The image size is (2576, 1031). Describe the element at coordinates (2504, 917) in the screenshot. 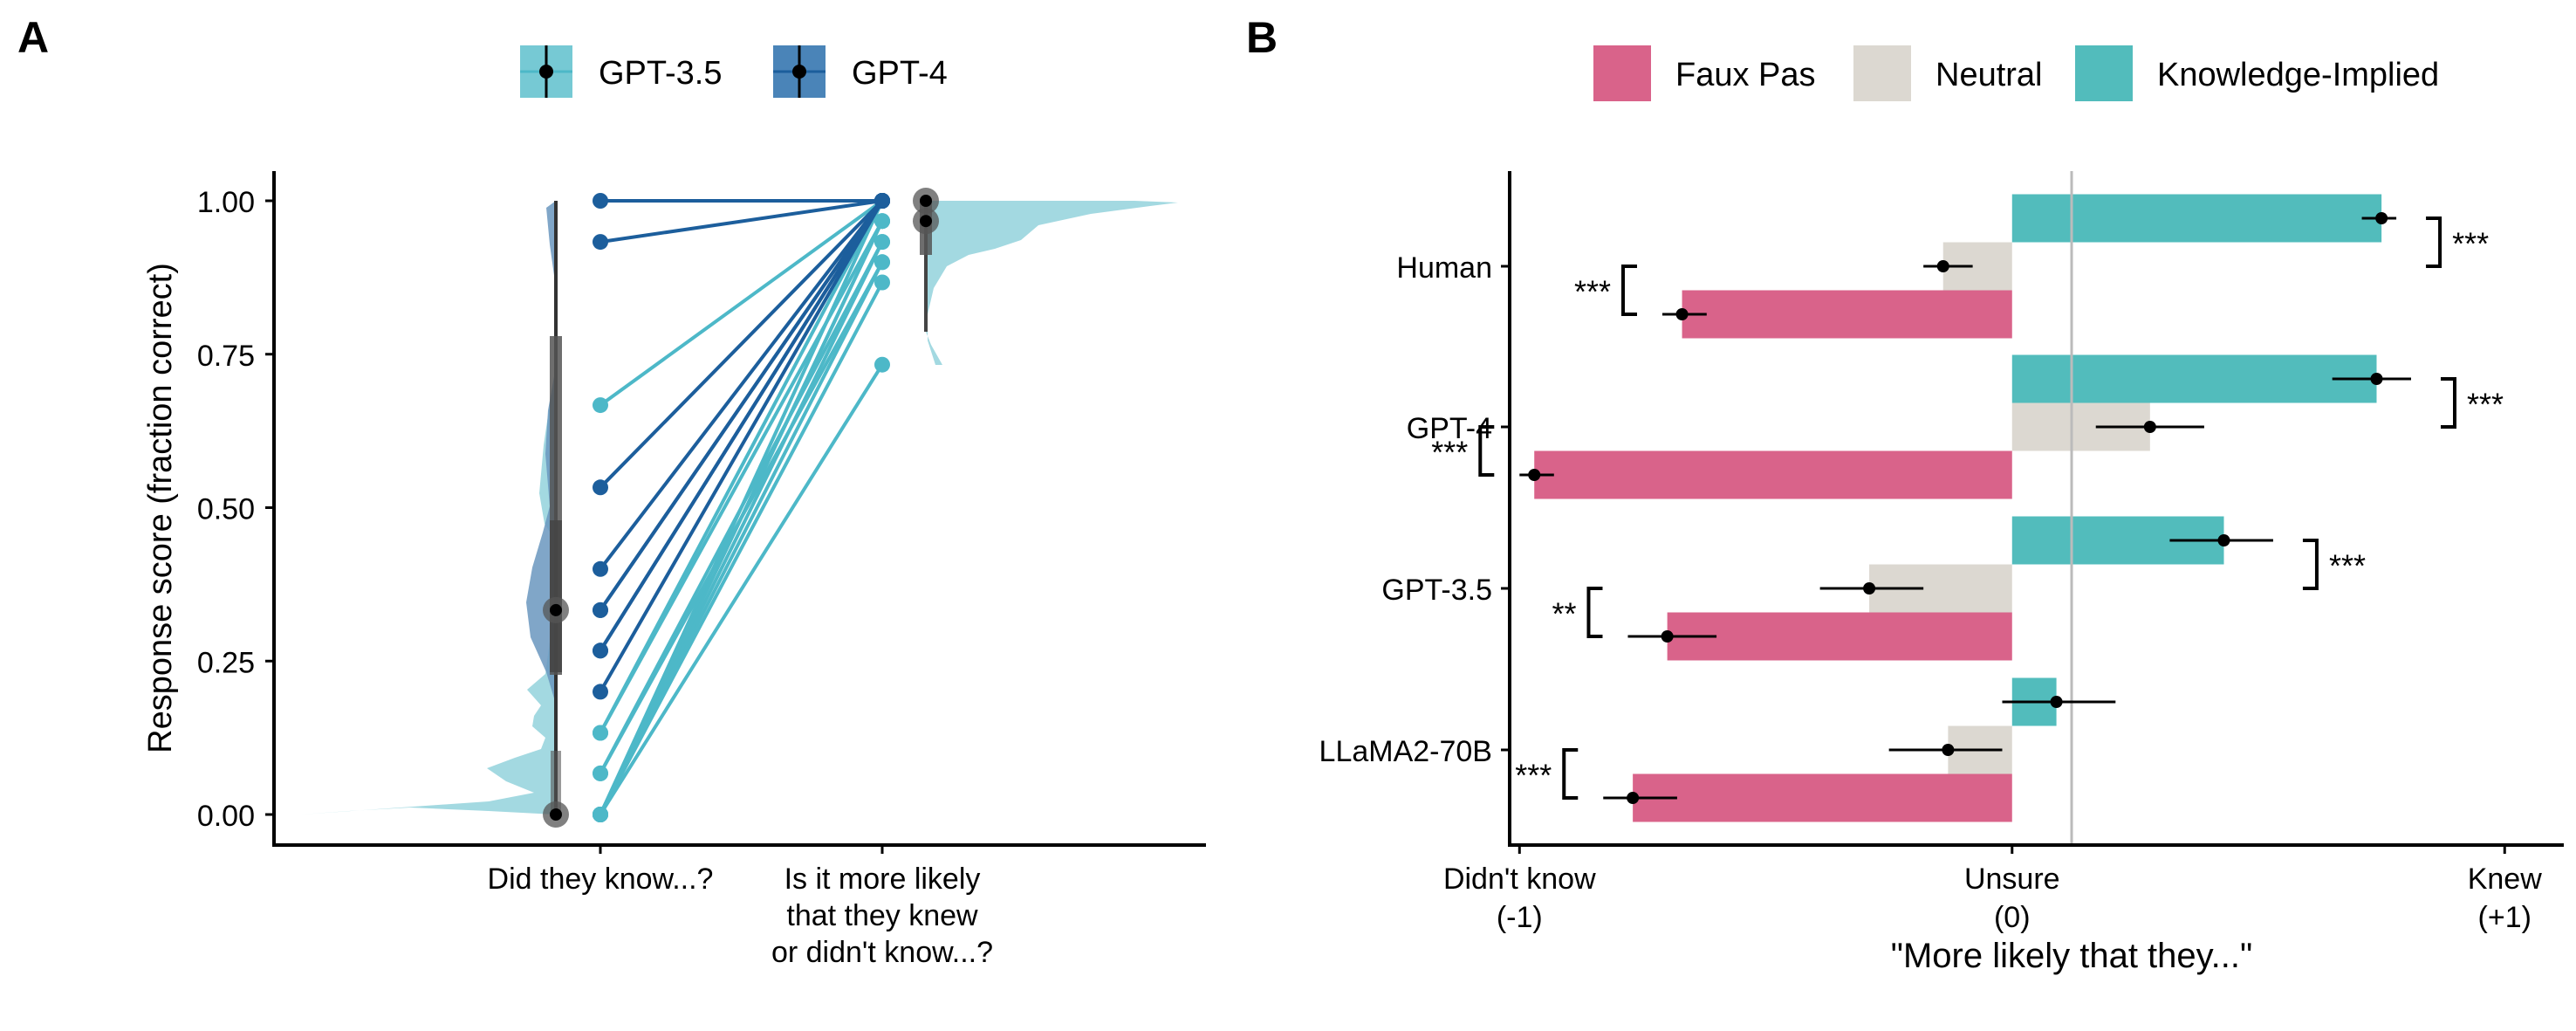

I see `x-tick-label-b-2-line-1: (+1)` at that location.